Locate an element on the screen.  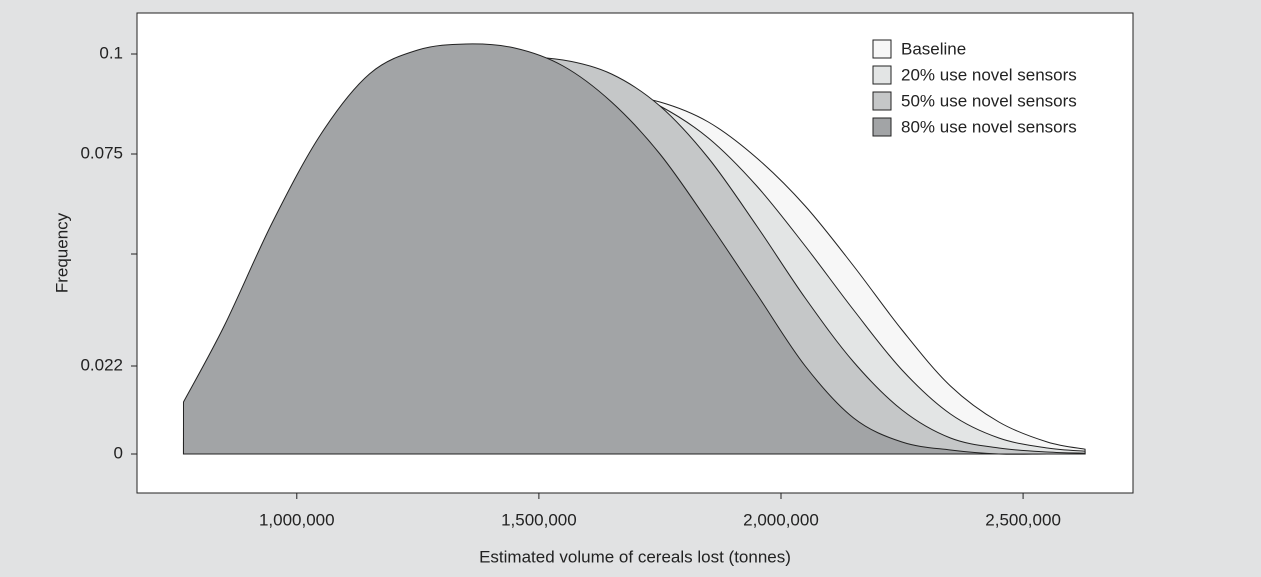
y-tick-label: 0 is located at coordinates (118, 452).